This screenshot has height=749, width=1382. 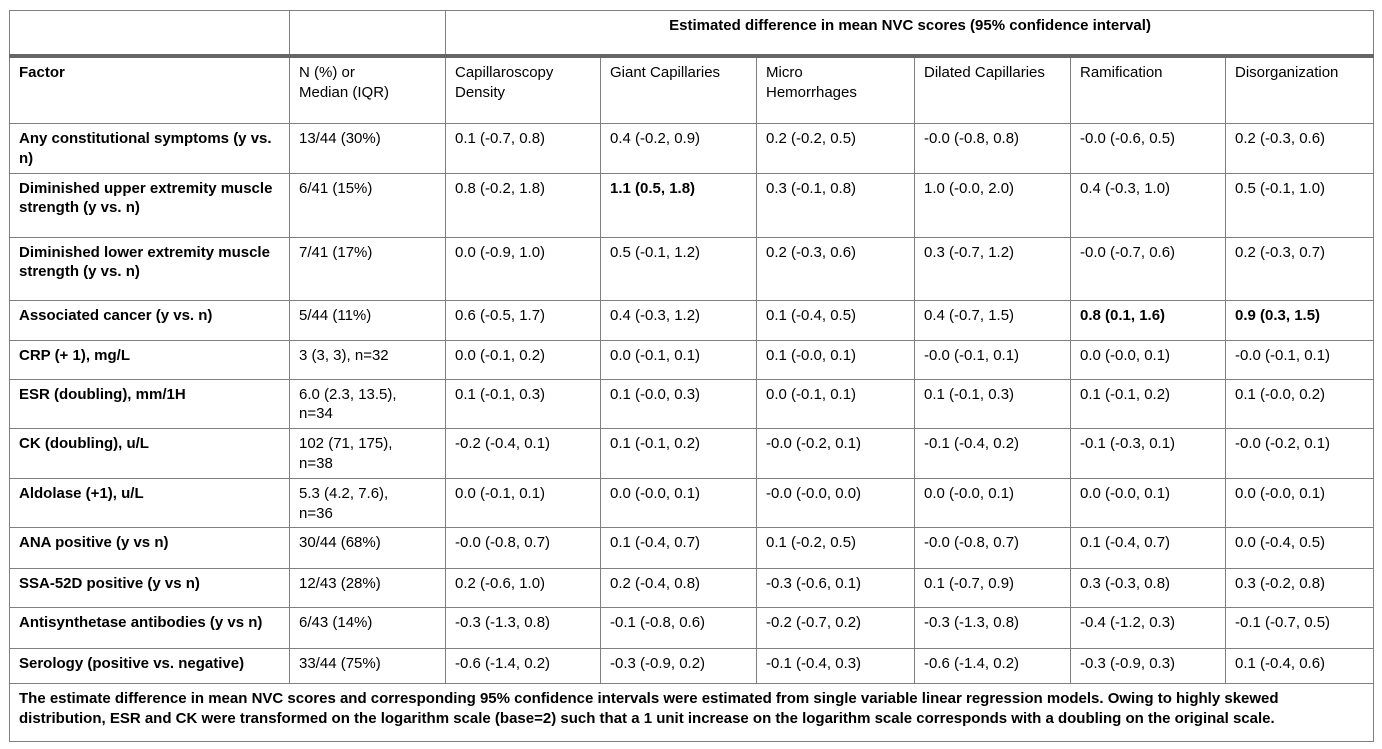 I want to click on factor-cell: CRP (+ 1), mg/L, so click(x=149, y=359).